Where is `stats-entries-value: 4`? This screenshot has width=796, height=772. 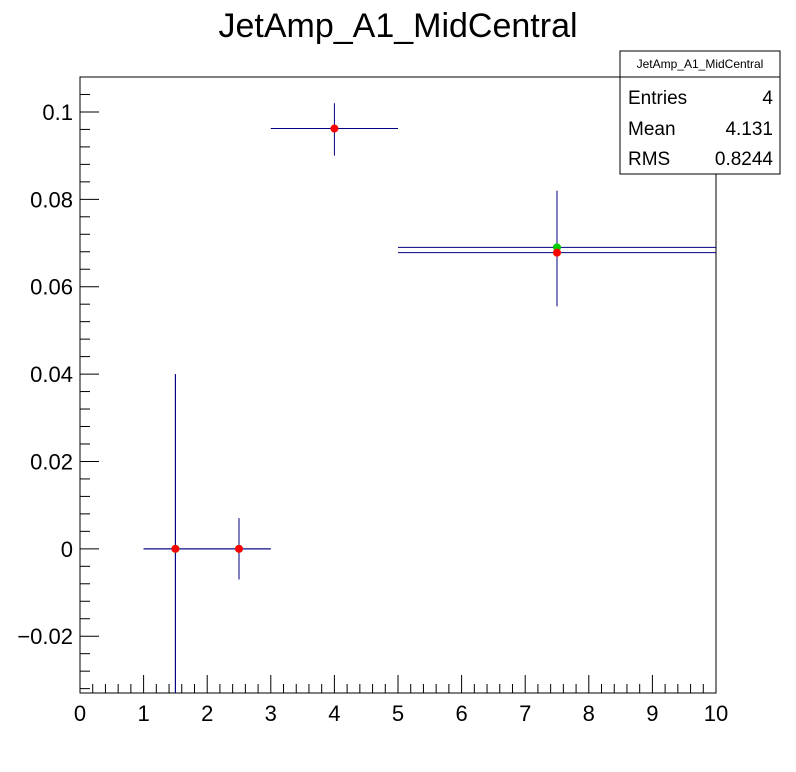
stats-entries-value: 4 is located at coordinates (767, 98).